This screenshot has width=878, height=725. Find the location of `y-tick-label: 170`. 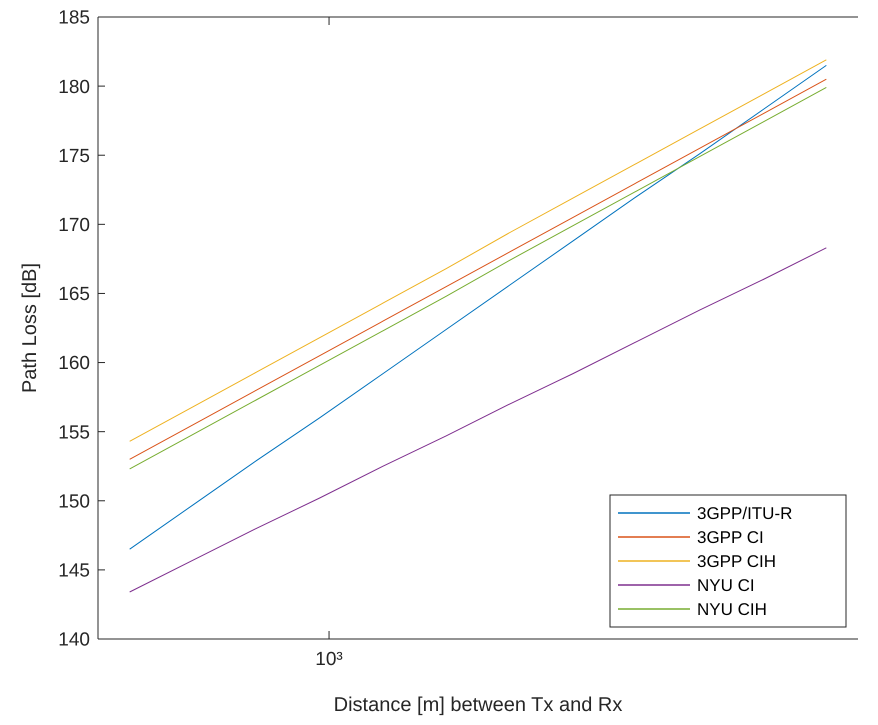

y-tick-label: 170 is located at coordinates (74, 225).